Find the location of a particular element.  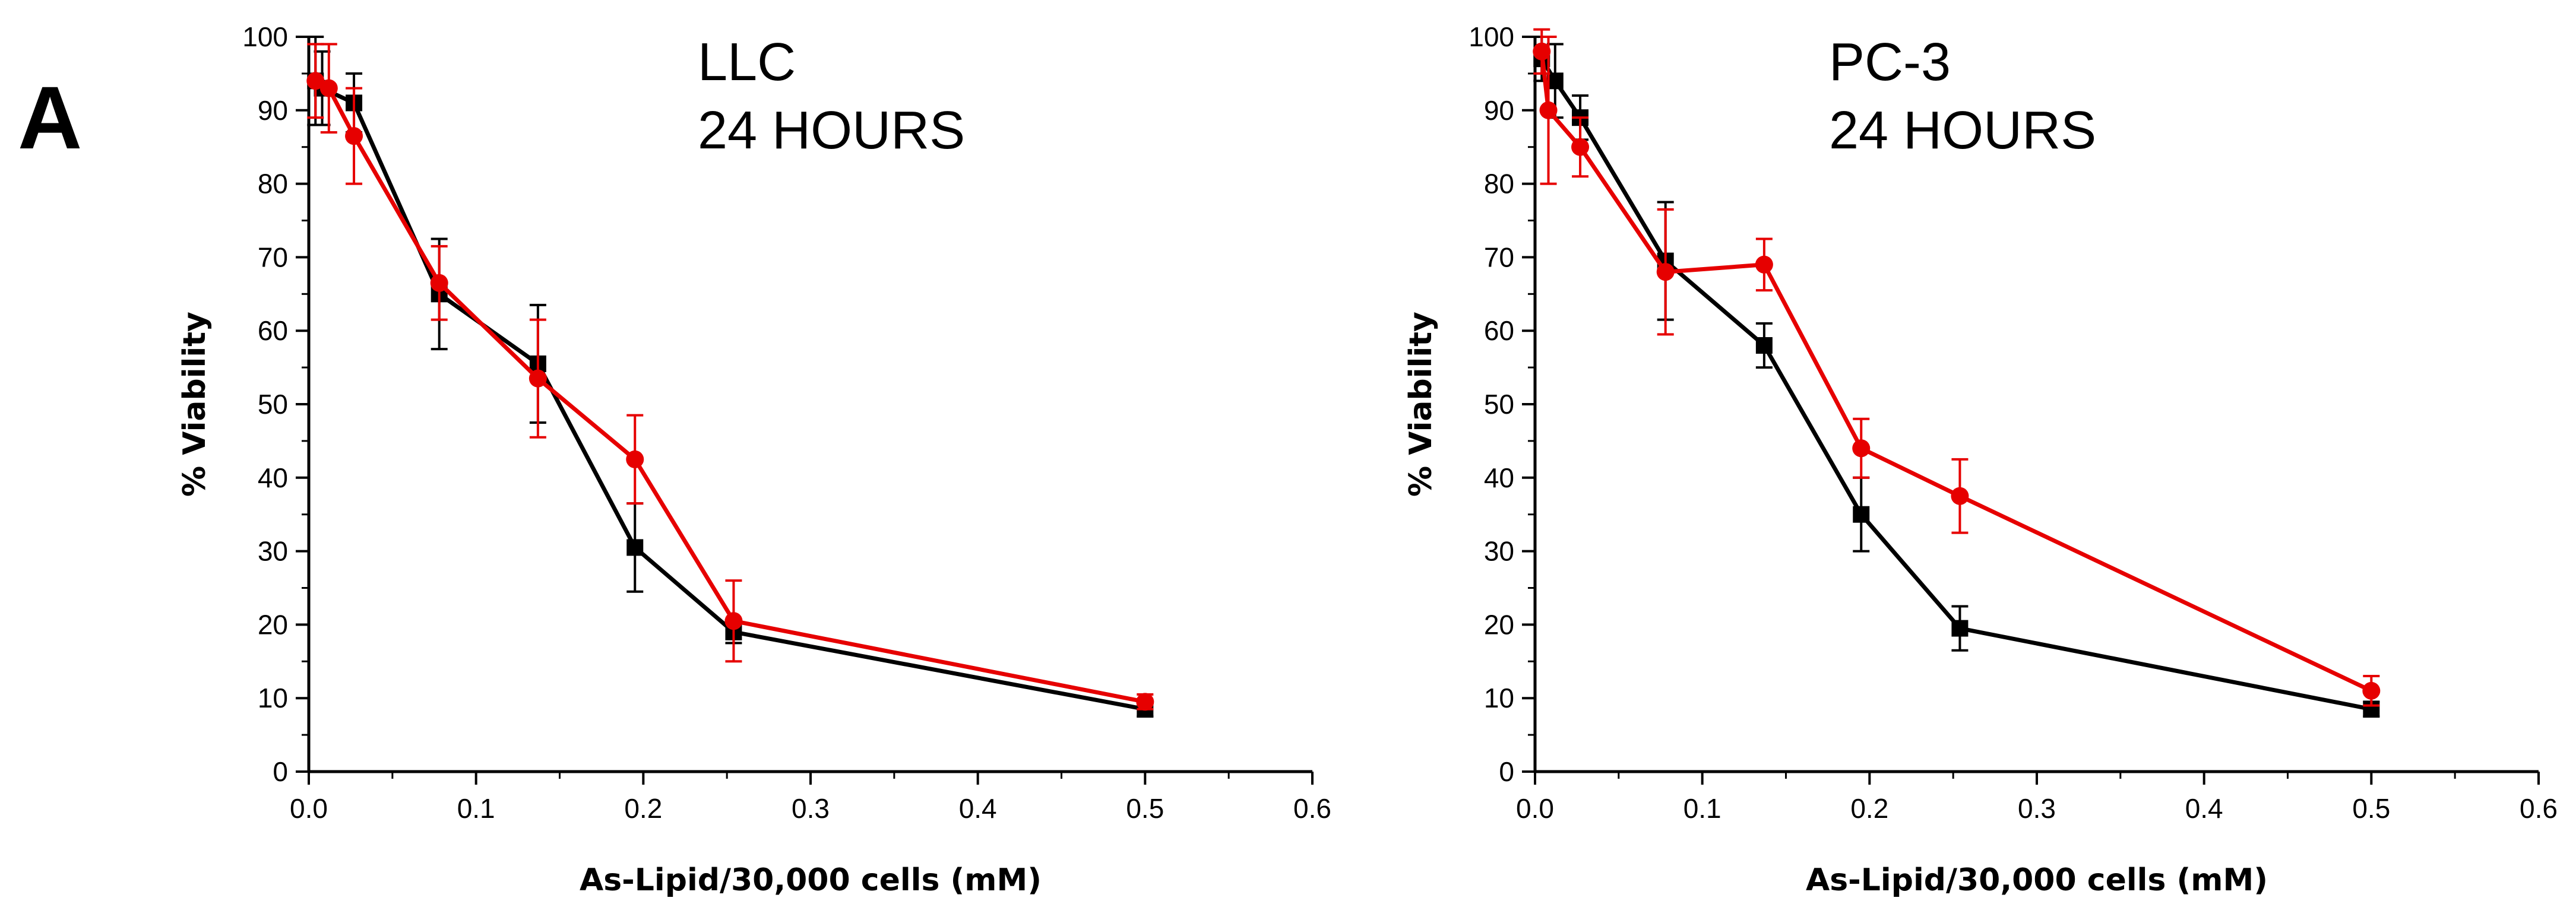

annotation-line-1: PC-3 is located at coordinates (1890, 62).